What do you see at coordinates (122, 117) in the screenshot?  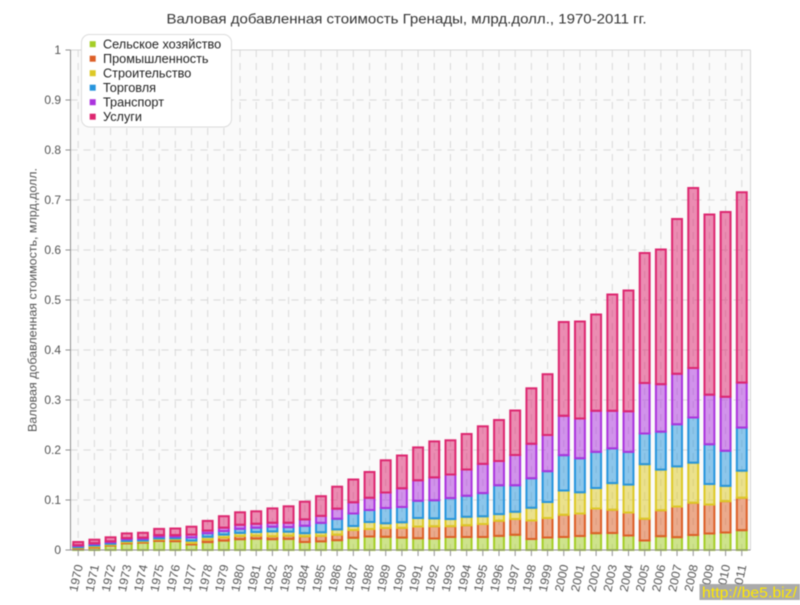 I see `svg-text: Услуги` at bounding box center [122, 117].